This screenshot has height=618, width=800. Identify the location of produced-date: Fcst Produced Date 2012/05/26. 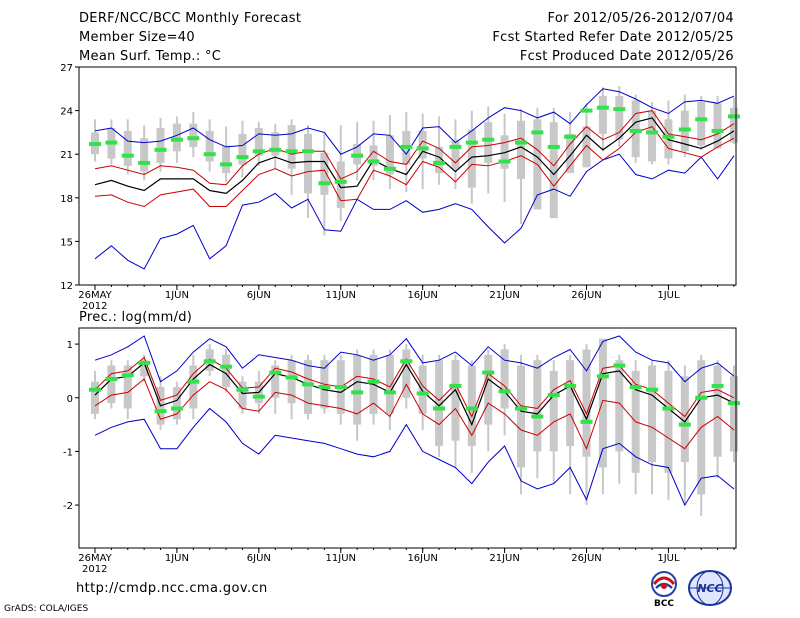
(626, 56).